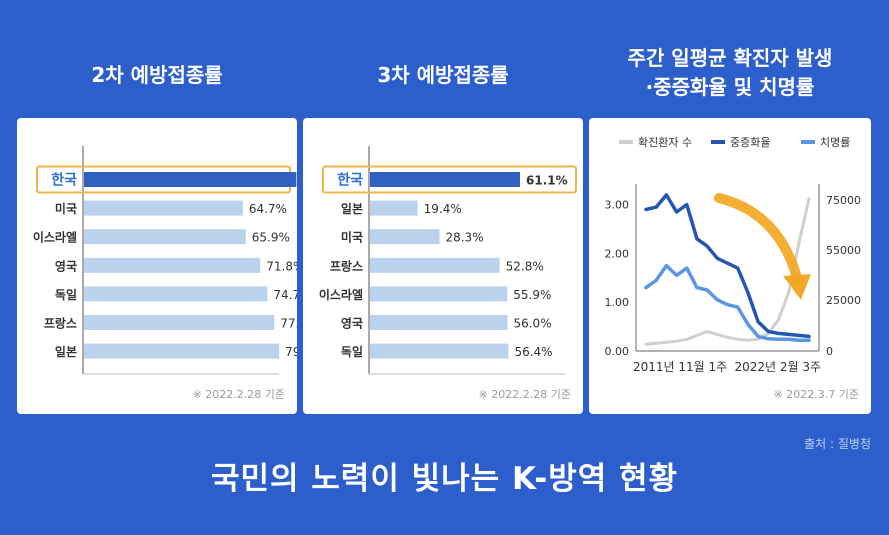 The height and width of the screenshot is (535, 889). I want to click on value-label: 77.5%, so click(288, 324).